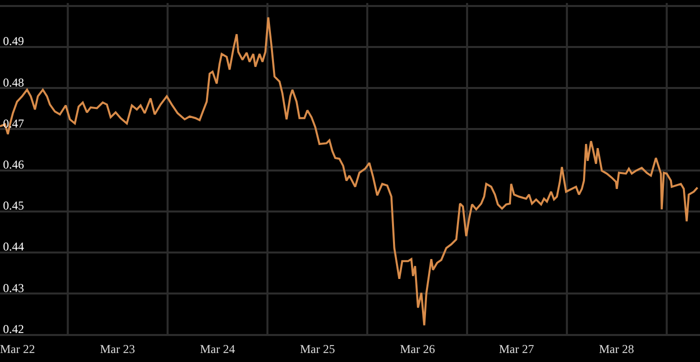 This screenshot has height=362, width=700. Describe the element at coordinates (516, 349) in the screenshot. I see `x-tick-label: Mar 27` at that location.